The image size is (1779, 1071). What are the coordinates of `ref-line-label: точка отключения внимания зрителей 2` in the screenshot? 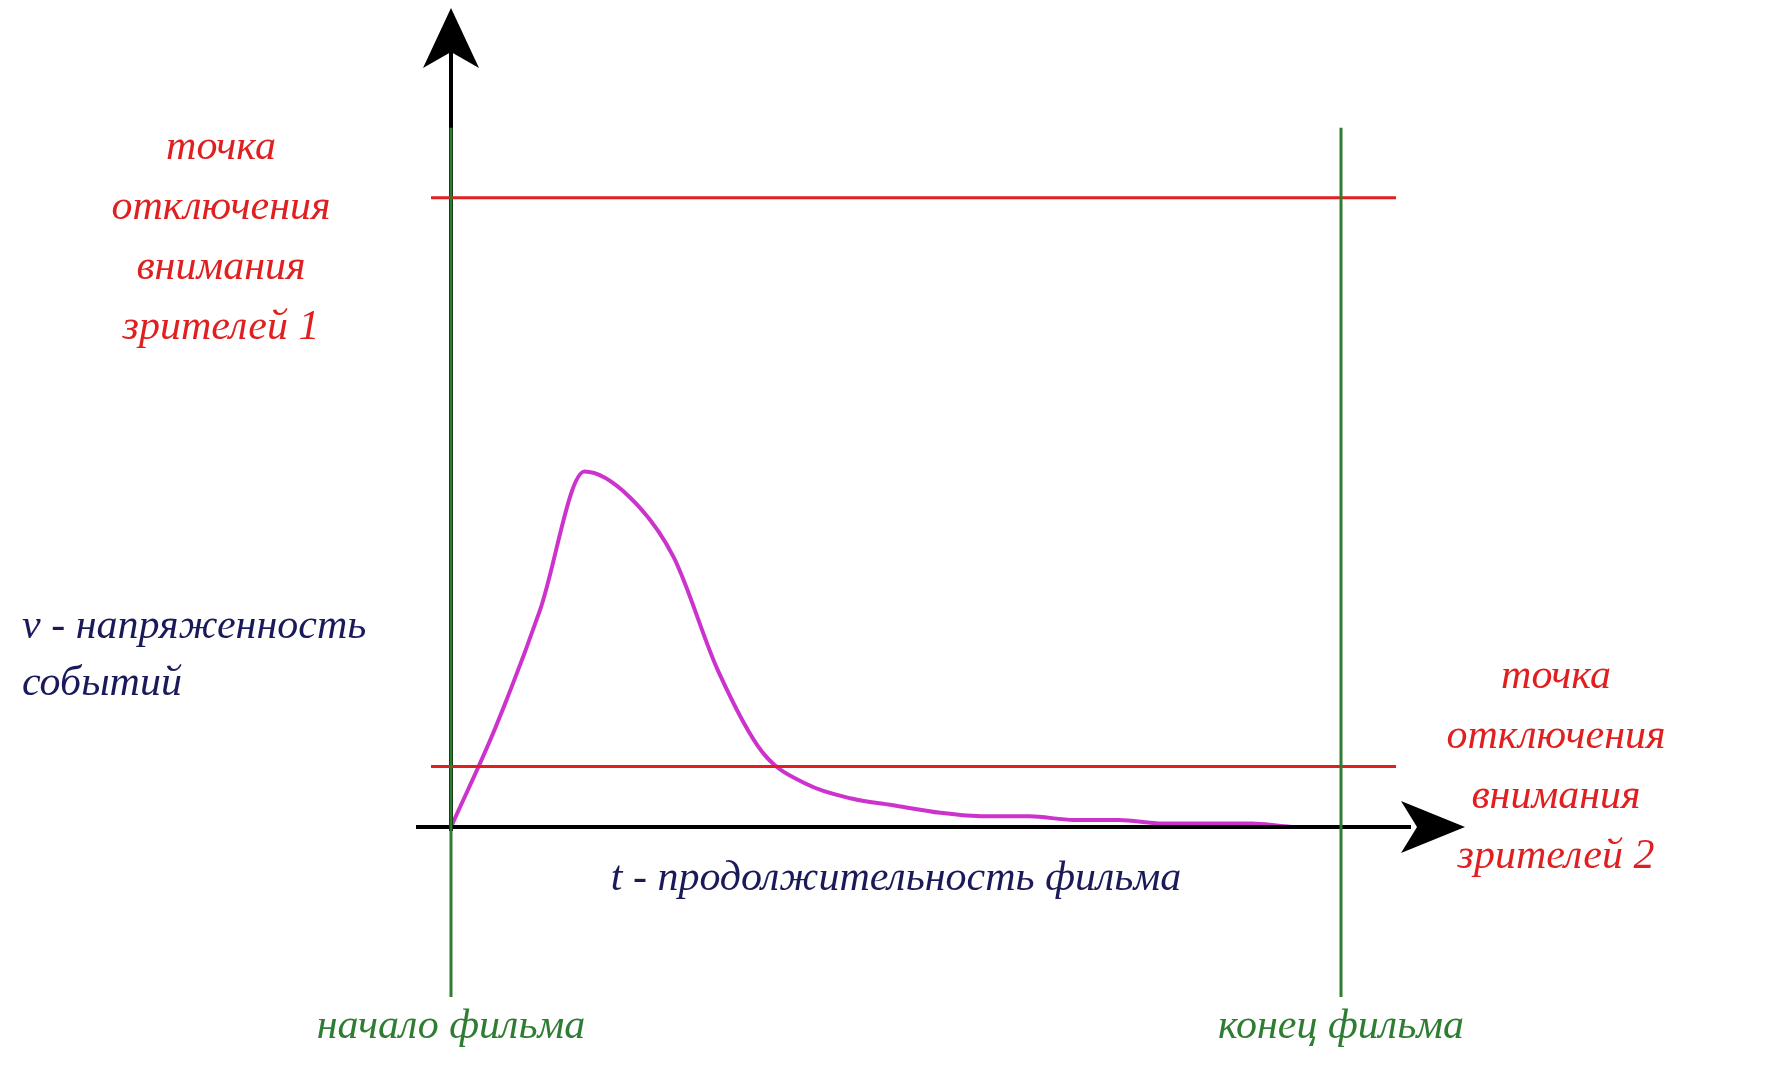 It's located at (1556, 763).